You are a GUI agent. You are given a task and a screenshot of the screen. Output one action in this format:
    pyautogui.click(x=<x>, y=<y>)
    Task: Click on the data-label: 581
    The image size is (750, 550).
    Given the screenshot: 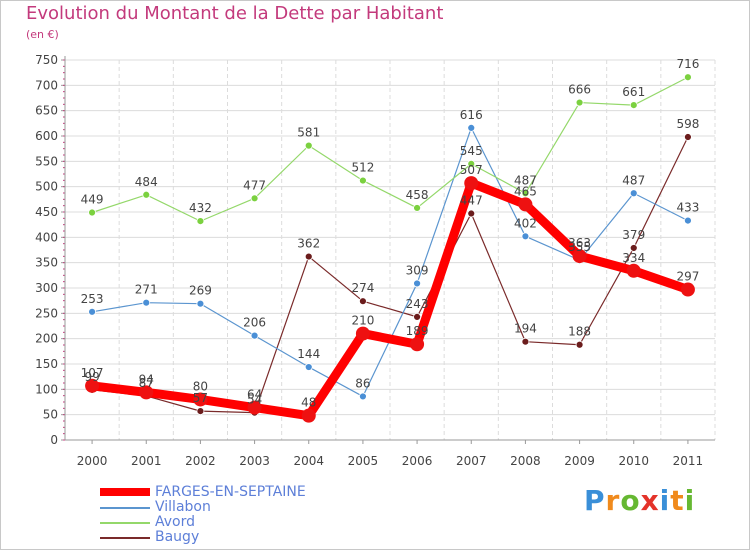 What is the action you would take?
    pyautogui.click(x=308, y=133)
    